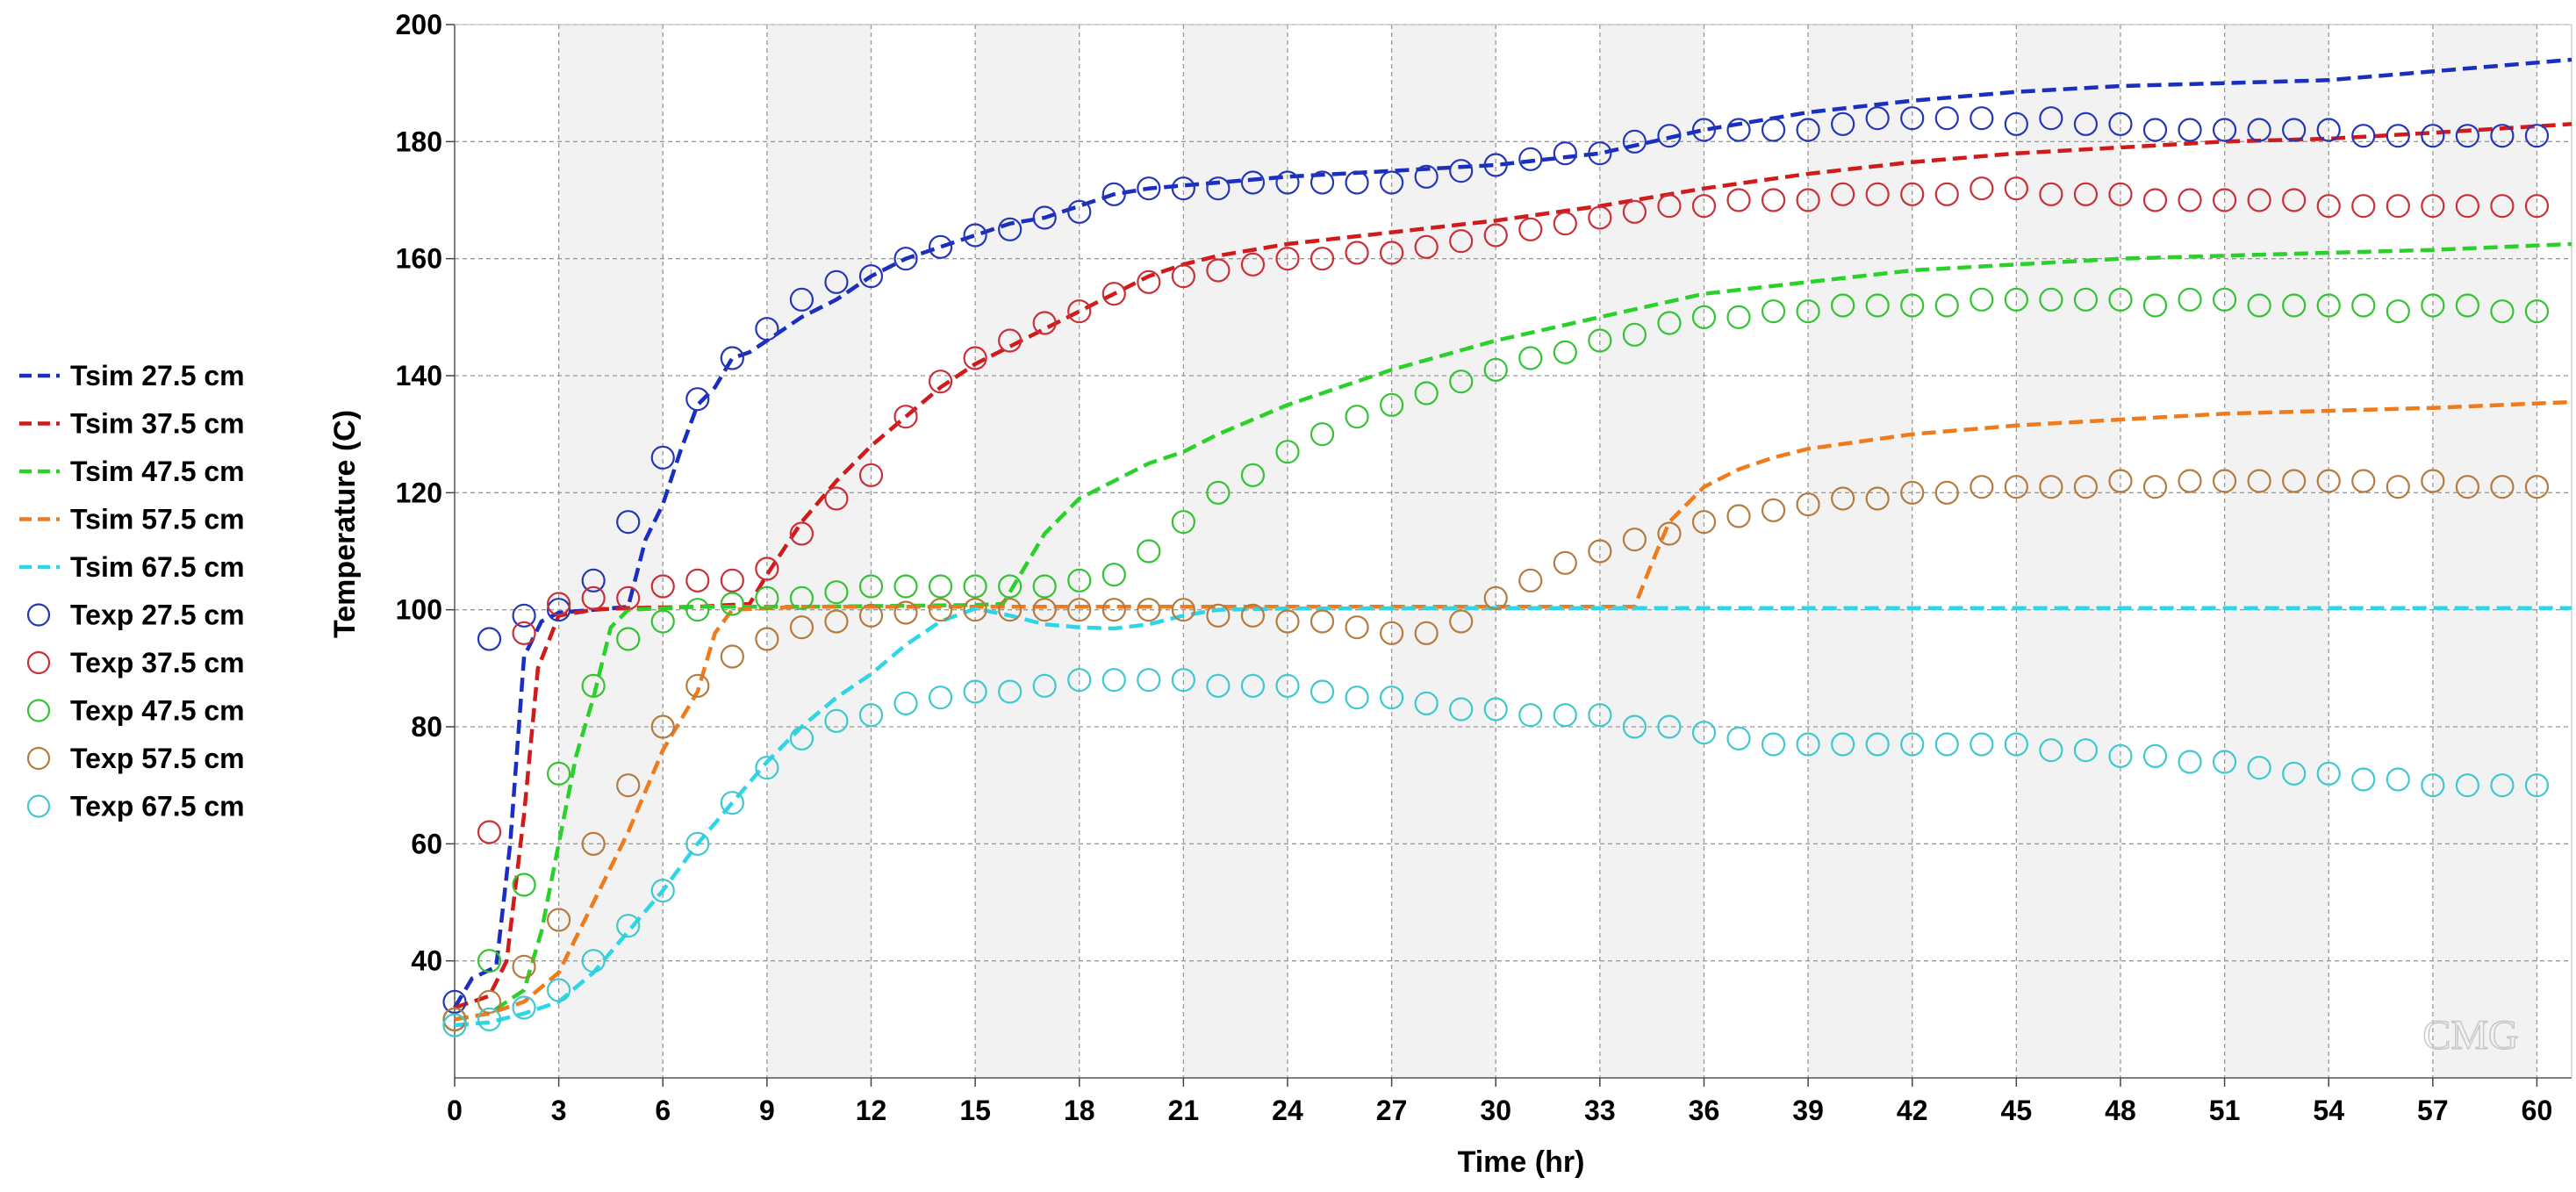 The height and width of the screenshot is (1192, 2576). What do you see at coordinates (132, 376) in the screenshot?
I see `legend-item: Tsim 27.5 cm` at bounding box center [132, 376].